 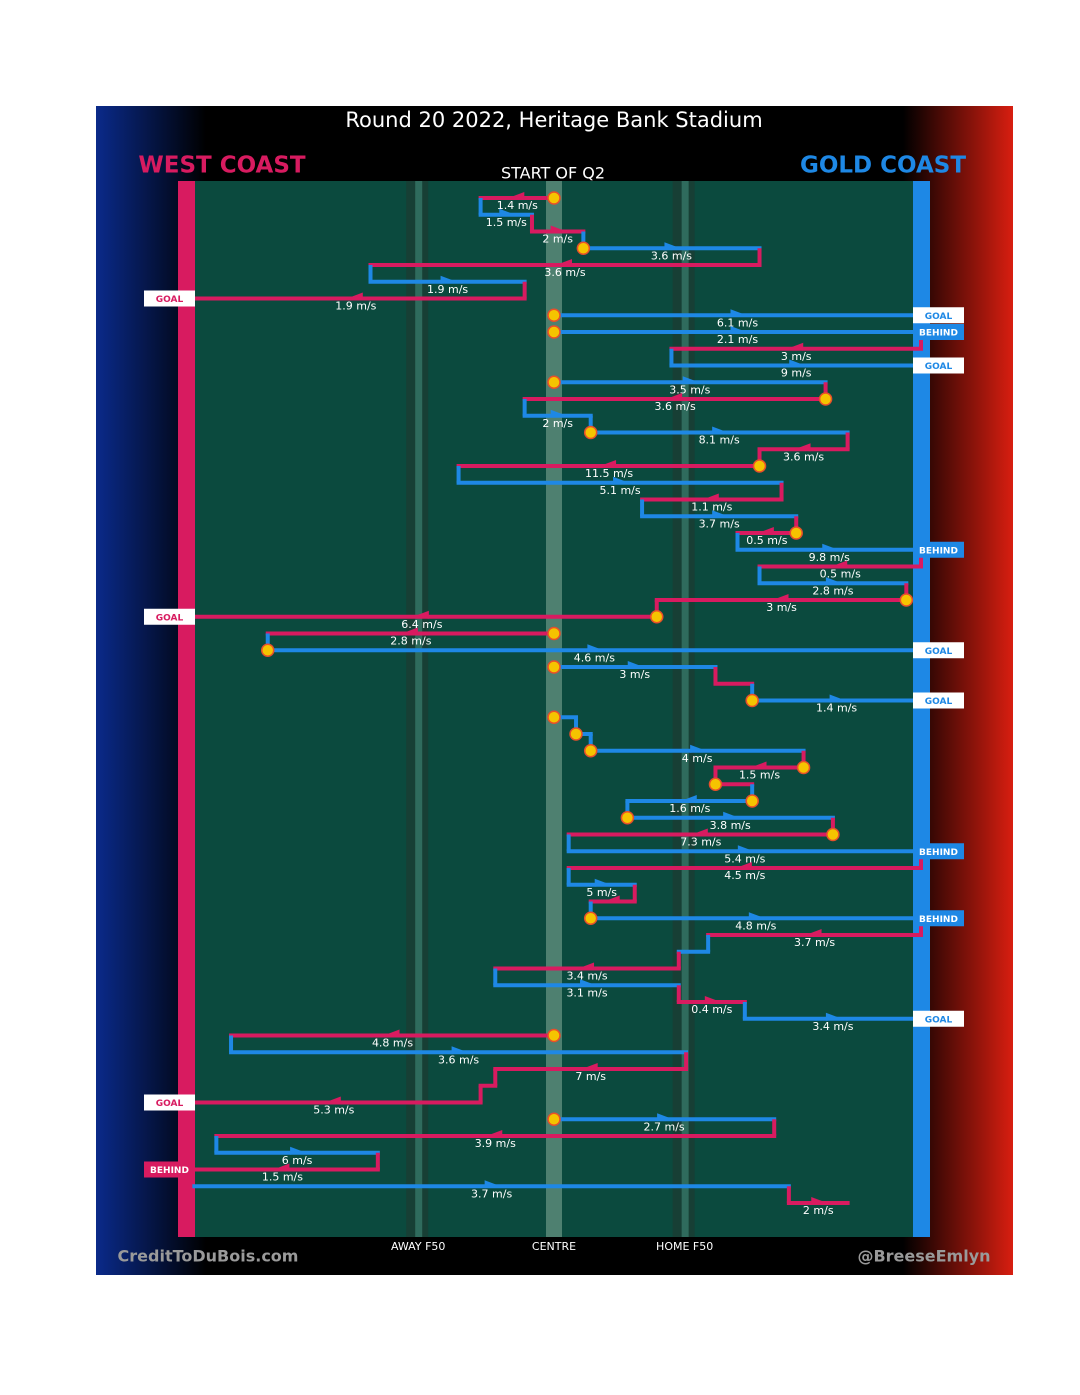 I want to click on speed-label: 6 m/s, so click(x=297, y=1160).